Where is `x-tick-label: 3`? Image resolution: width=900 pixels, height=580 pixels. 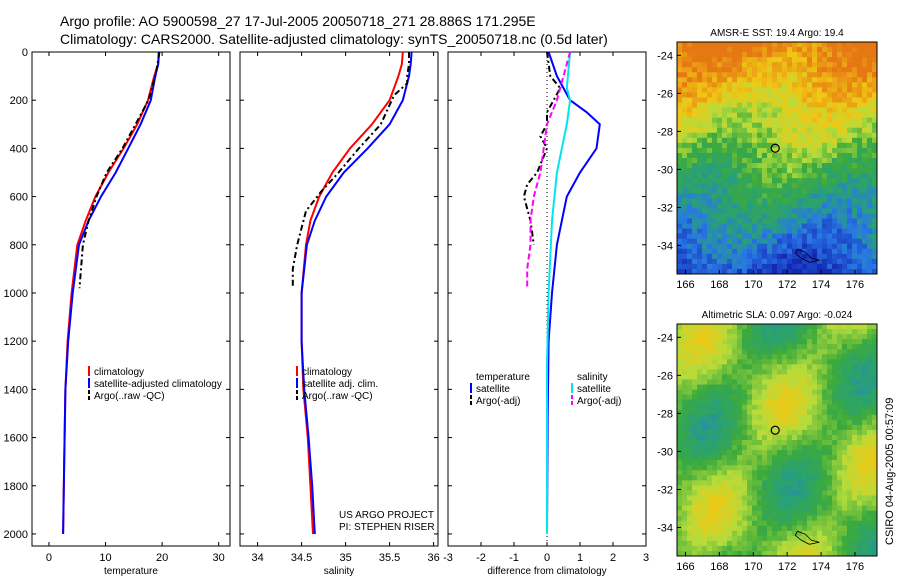
x-tick-label: 3 is located at coordinates (646, 558).